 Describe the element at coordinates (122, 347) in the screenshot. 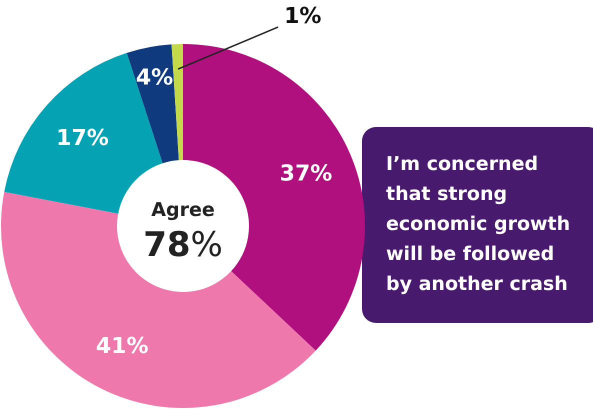

I see `data-label: 41%` at that location.